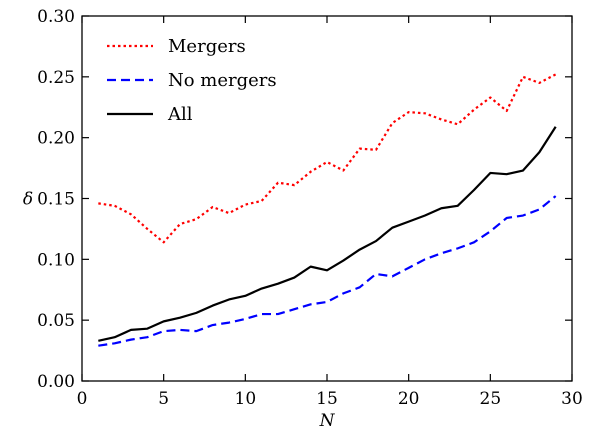 Image resolution: width=598 pixels, height=442 pixels. I want to click on y-tick-label: 0.10, so click(56, 260).